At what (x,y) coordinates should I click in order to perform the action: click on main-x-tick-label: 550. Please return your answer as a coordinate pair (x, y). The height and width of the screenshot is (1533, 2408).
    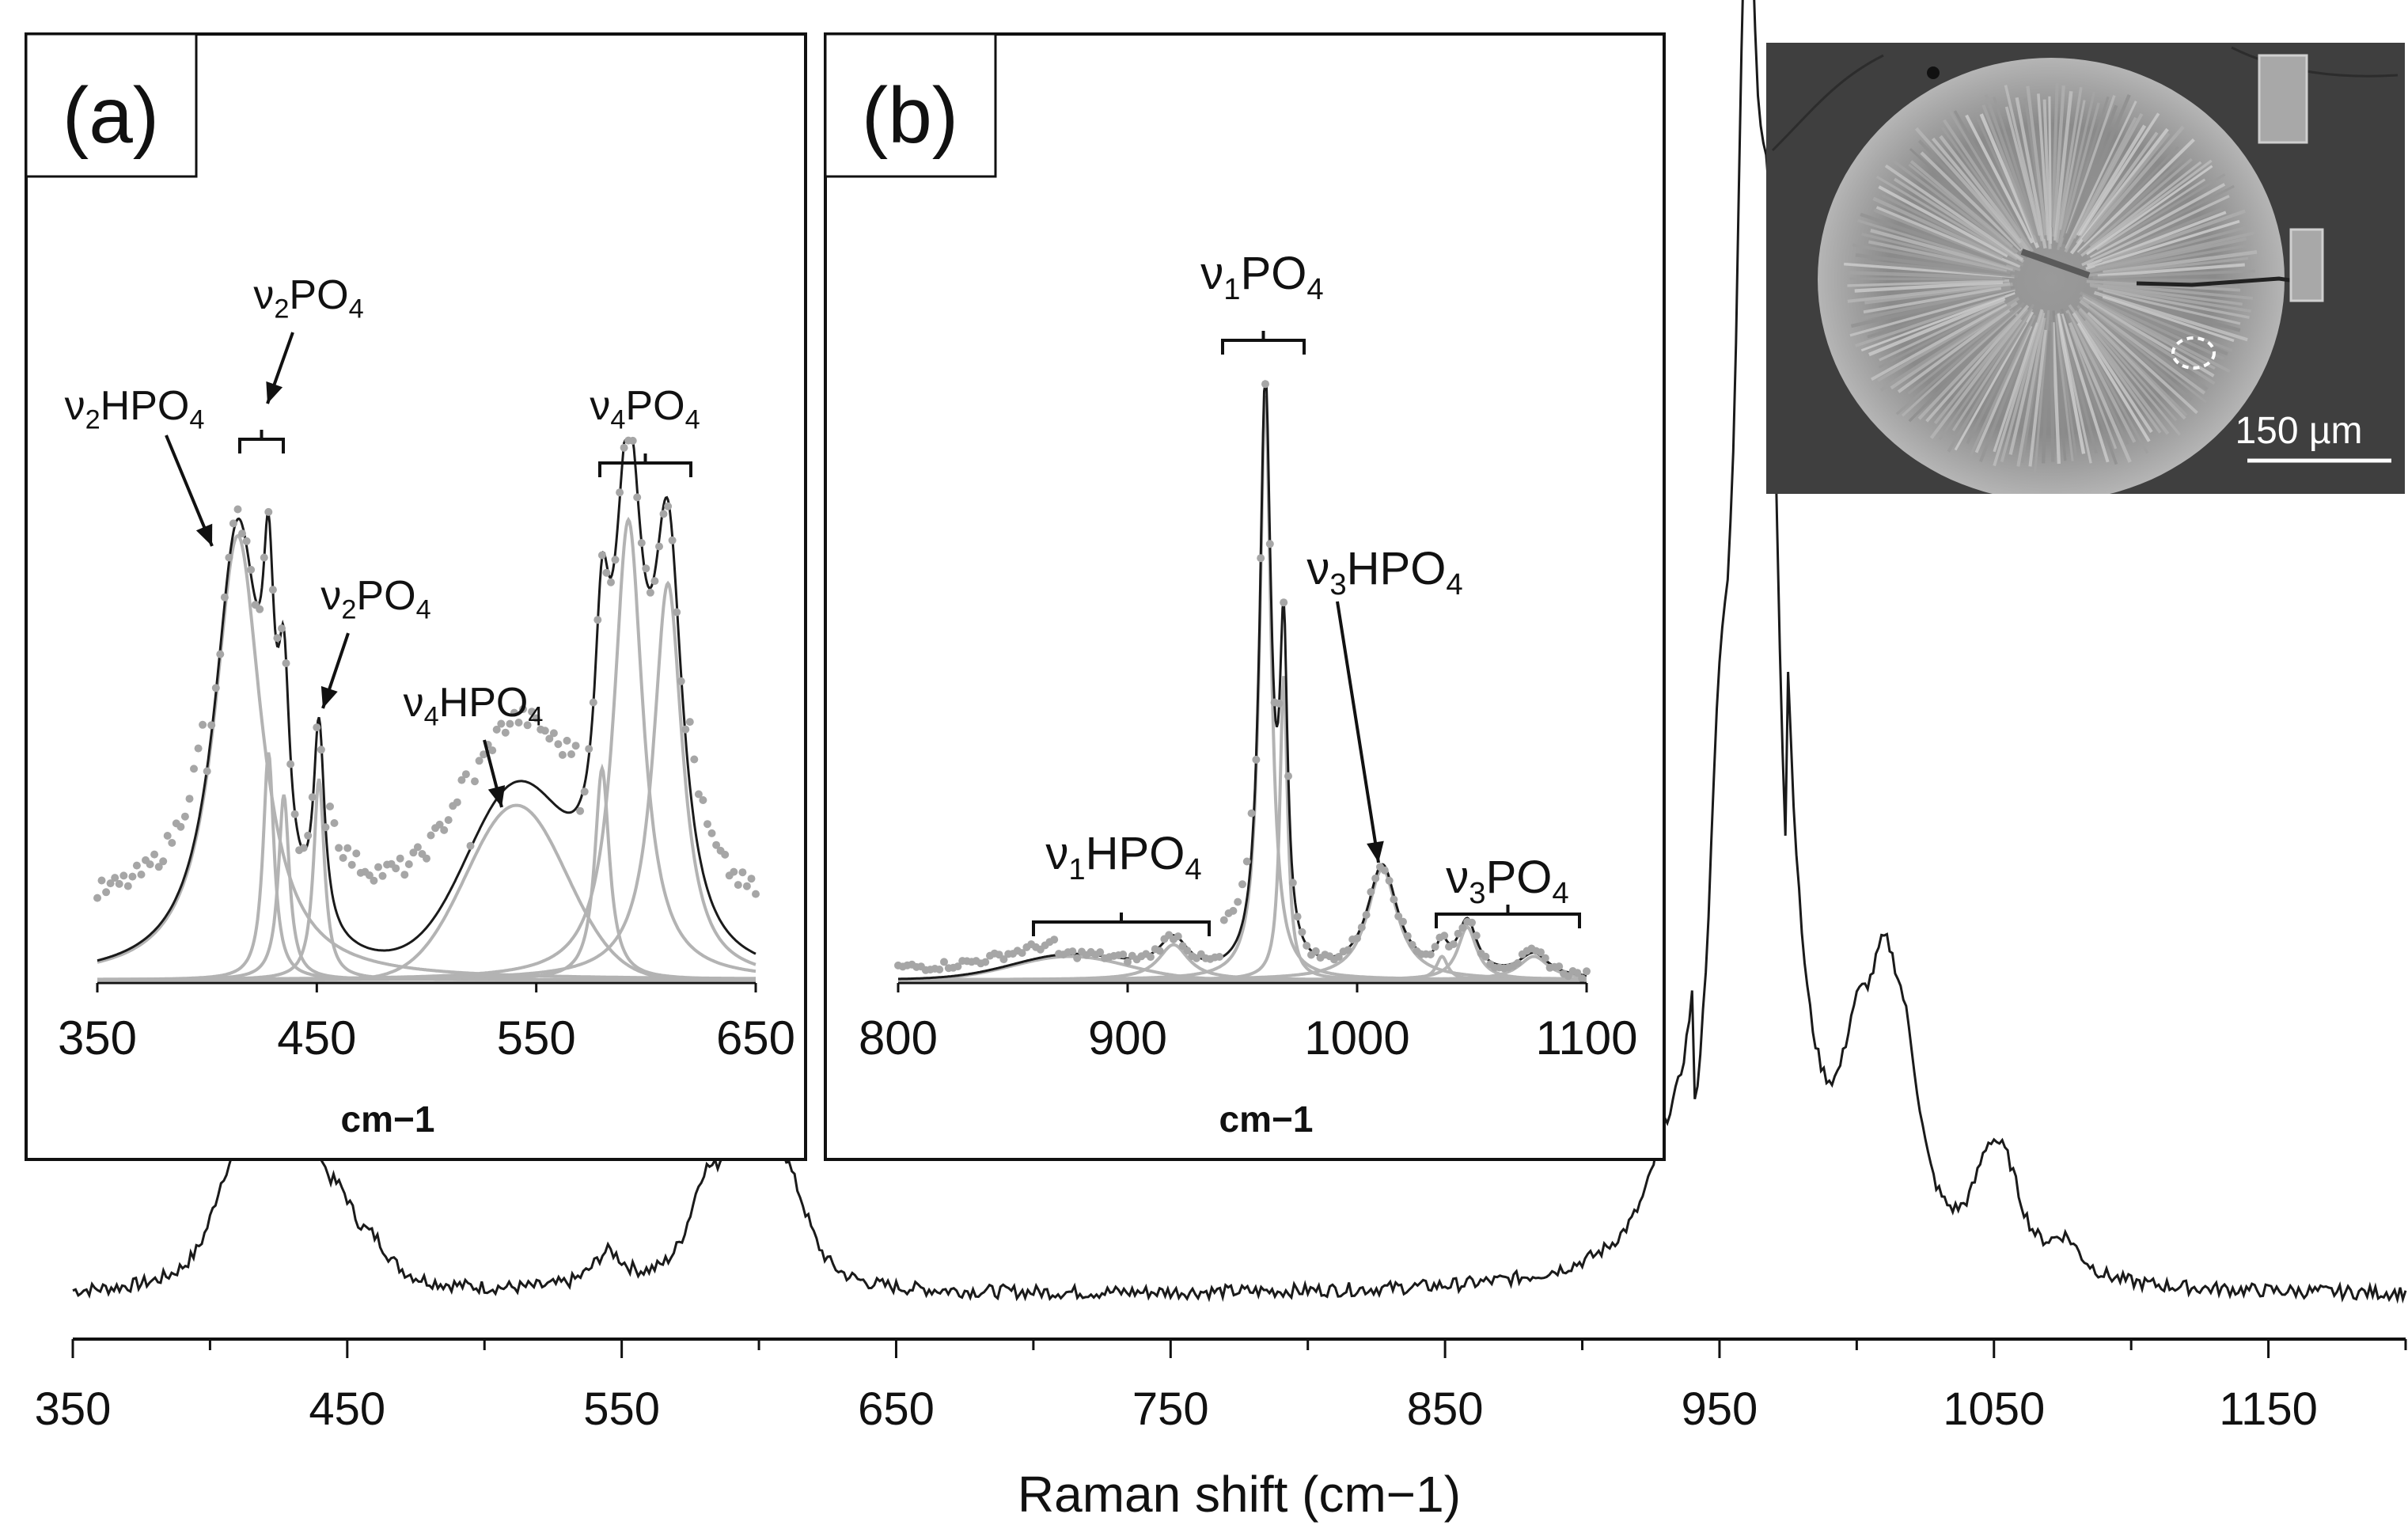
    Looking at the image, I should click on (621, 1409).